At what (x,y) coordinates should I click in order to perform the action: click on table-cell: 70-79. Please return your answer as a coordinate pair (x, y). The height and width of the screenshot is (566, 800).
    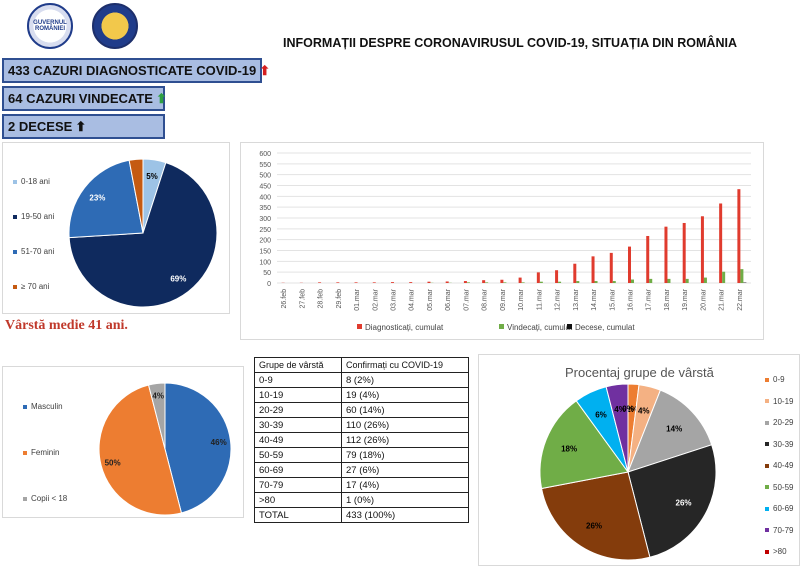
    Looking at the image, I should click on (298, 485).